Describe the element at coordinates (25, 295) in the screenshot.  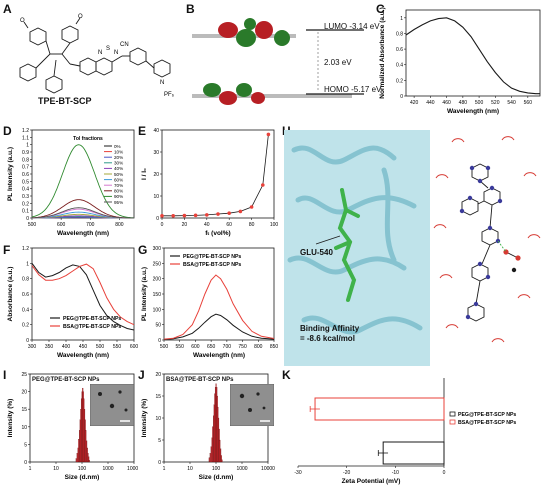
I see `y-tick-label: 0.6` at that location.